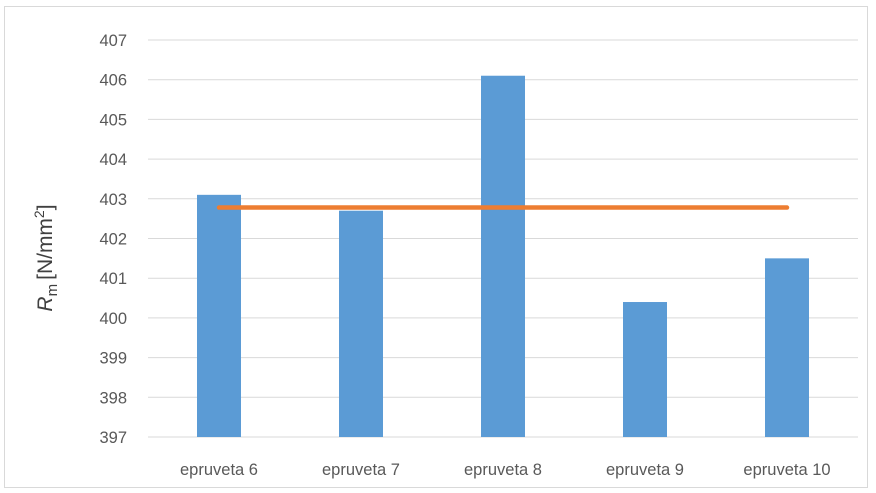 This screenshot has height=493, width=876. What do you see at coordinates (786, 470) in the screenshot?
I see `x-tick-label: epruveta 10` at bounding box center [786, 470].